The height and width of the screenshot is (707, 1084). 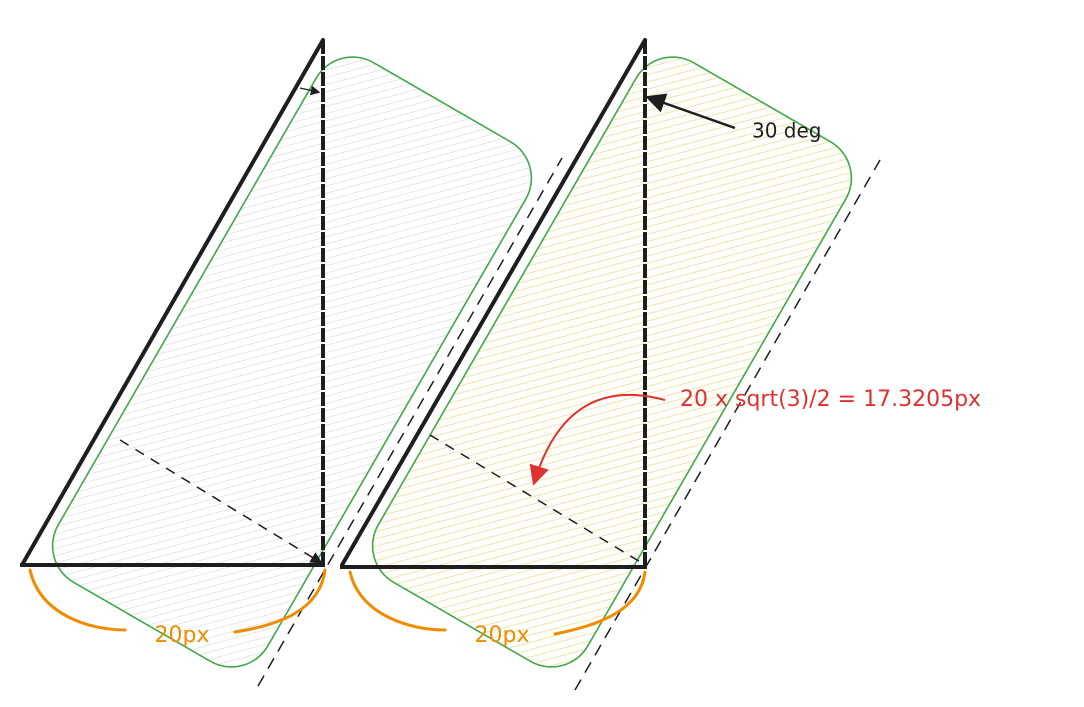 What do you see at coordinates (690, 111) in the screenshot?
I see `angle-arrow` at bounding box center [690, 111].